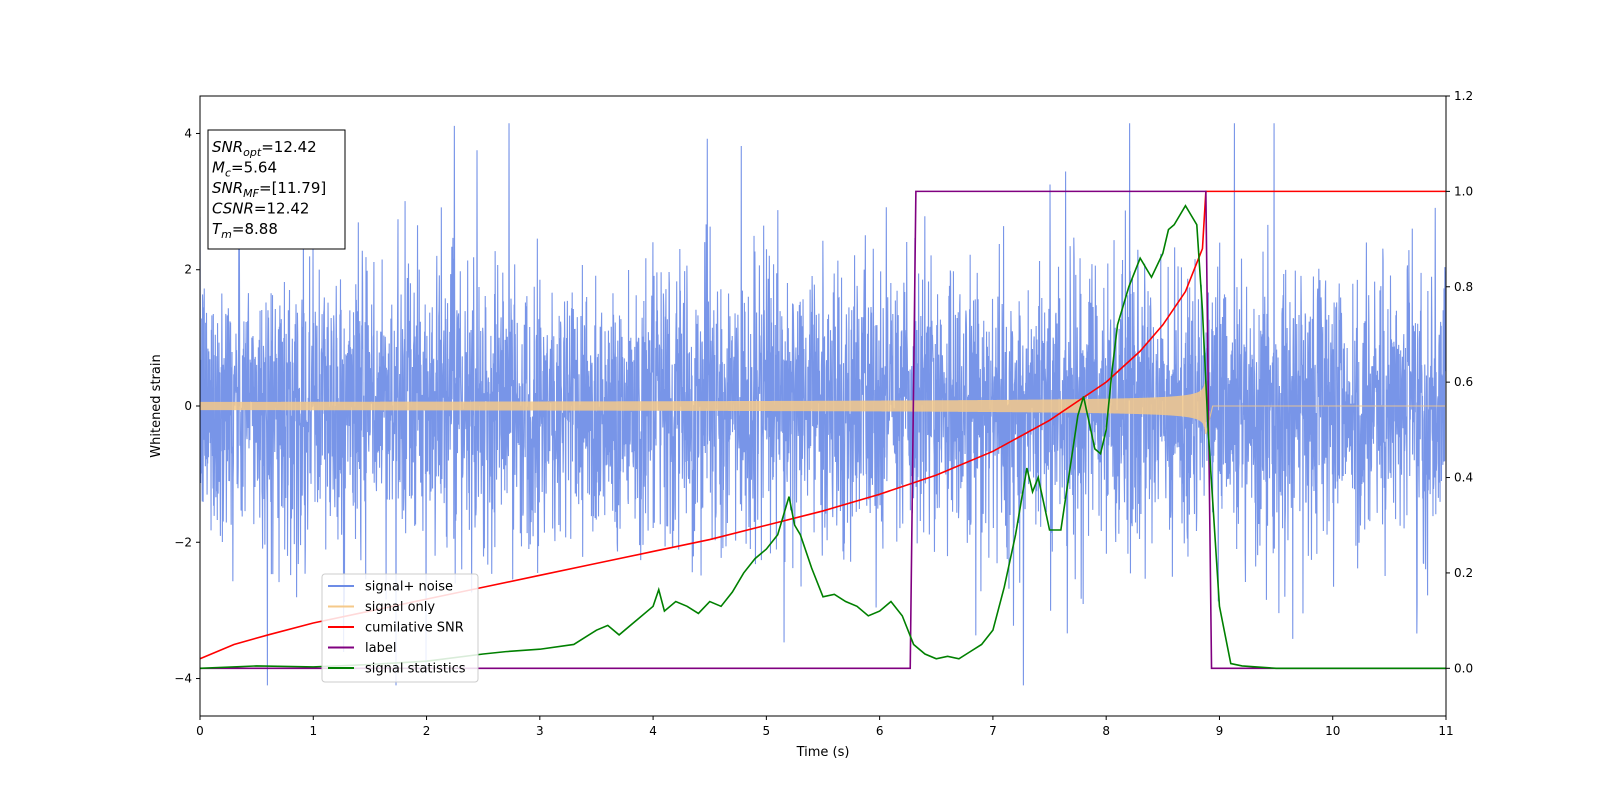 This screenshot has height=800, width=1600. I want to click on x-axis-label: Time (s), so click(823, 752).